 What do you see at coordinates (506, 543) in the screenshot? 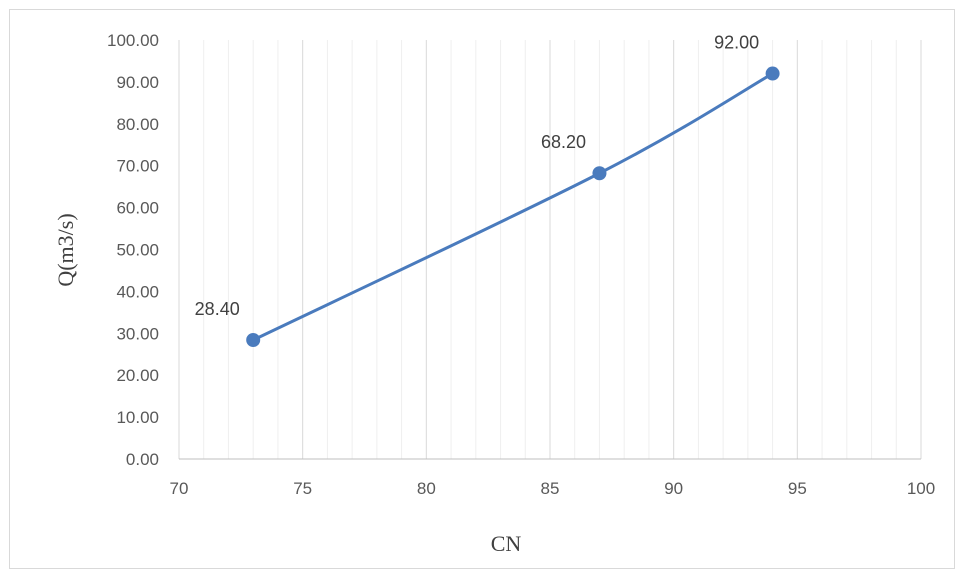
I see `x-axis-title: CN` at bounding box center [506, 543].